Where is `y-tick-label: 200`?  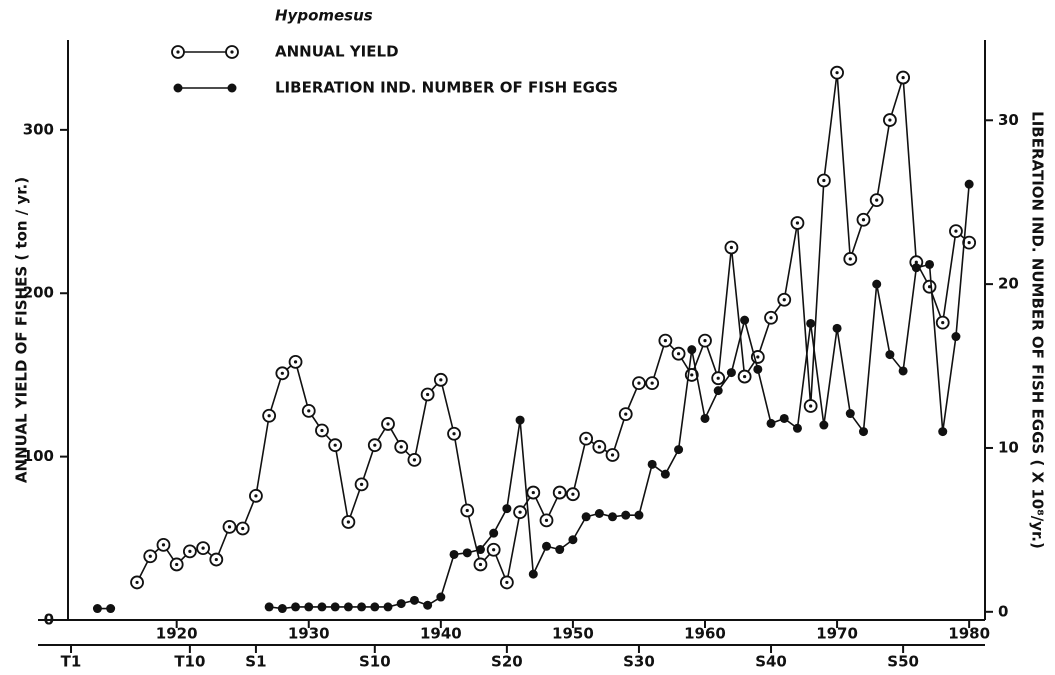 y-tick-label: 200 is located at coordinates (38, 293).